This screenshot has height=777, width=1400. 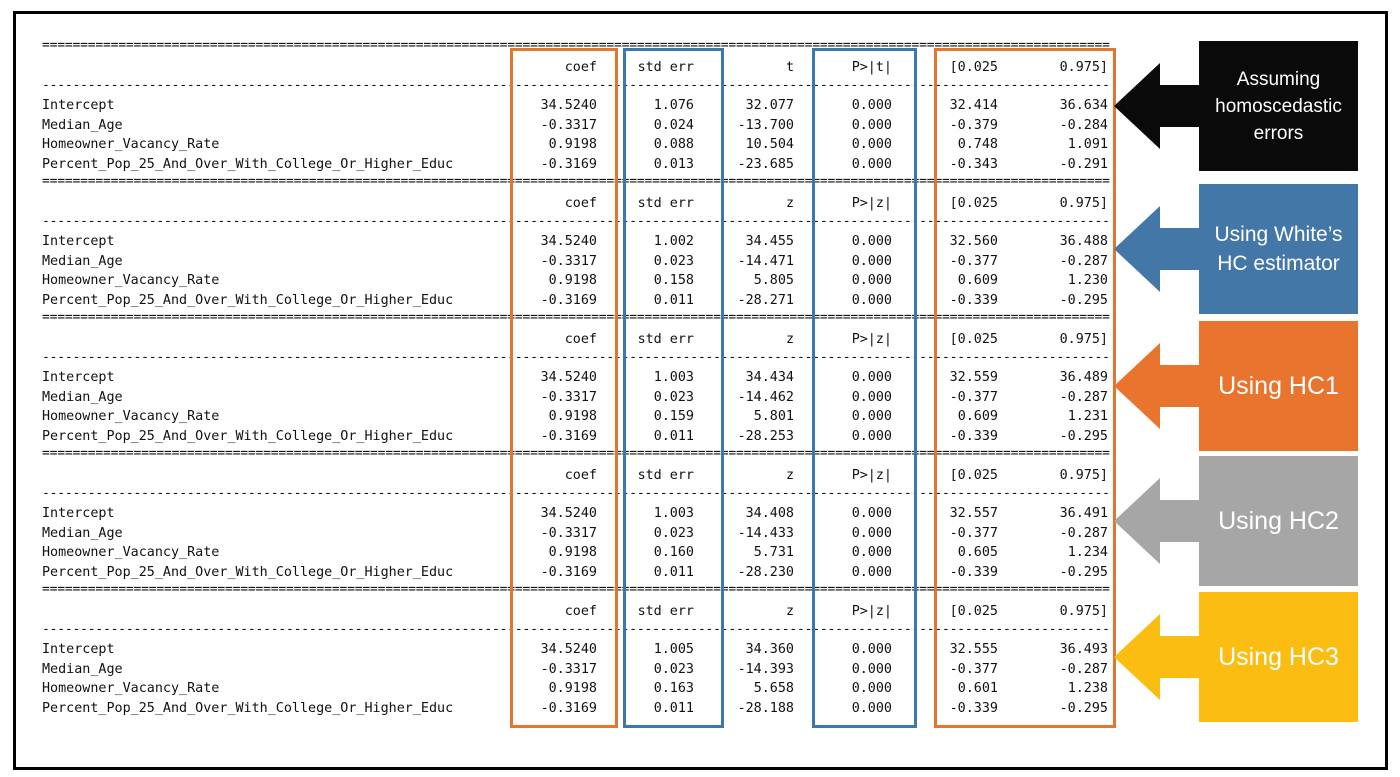 I want to click on header-p-value: P>|t|, so click(x=871, y=67).